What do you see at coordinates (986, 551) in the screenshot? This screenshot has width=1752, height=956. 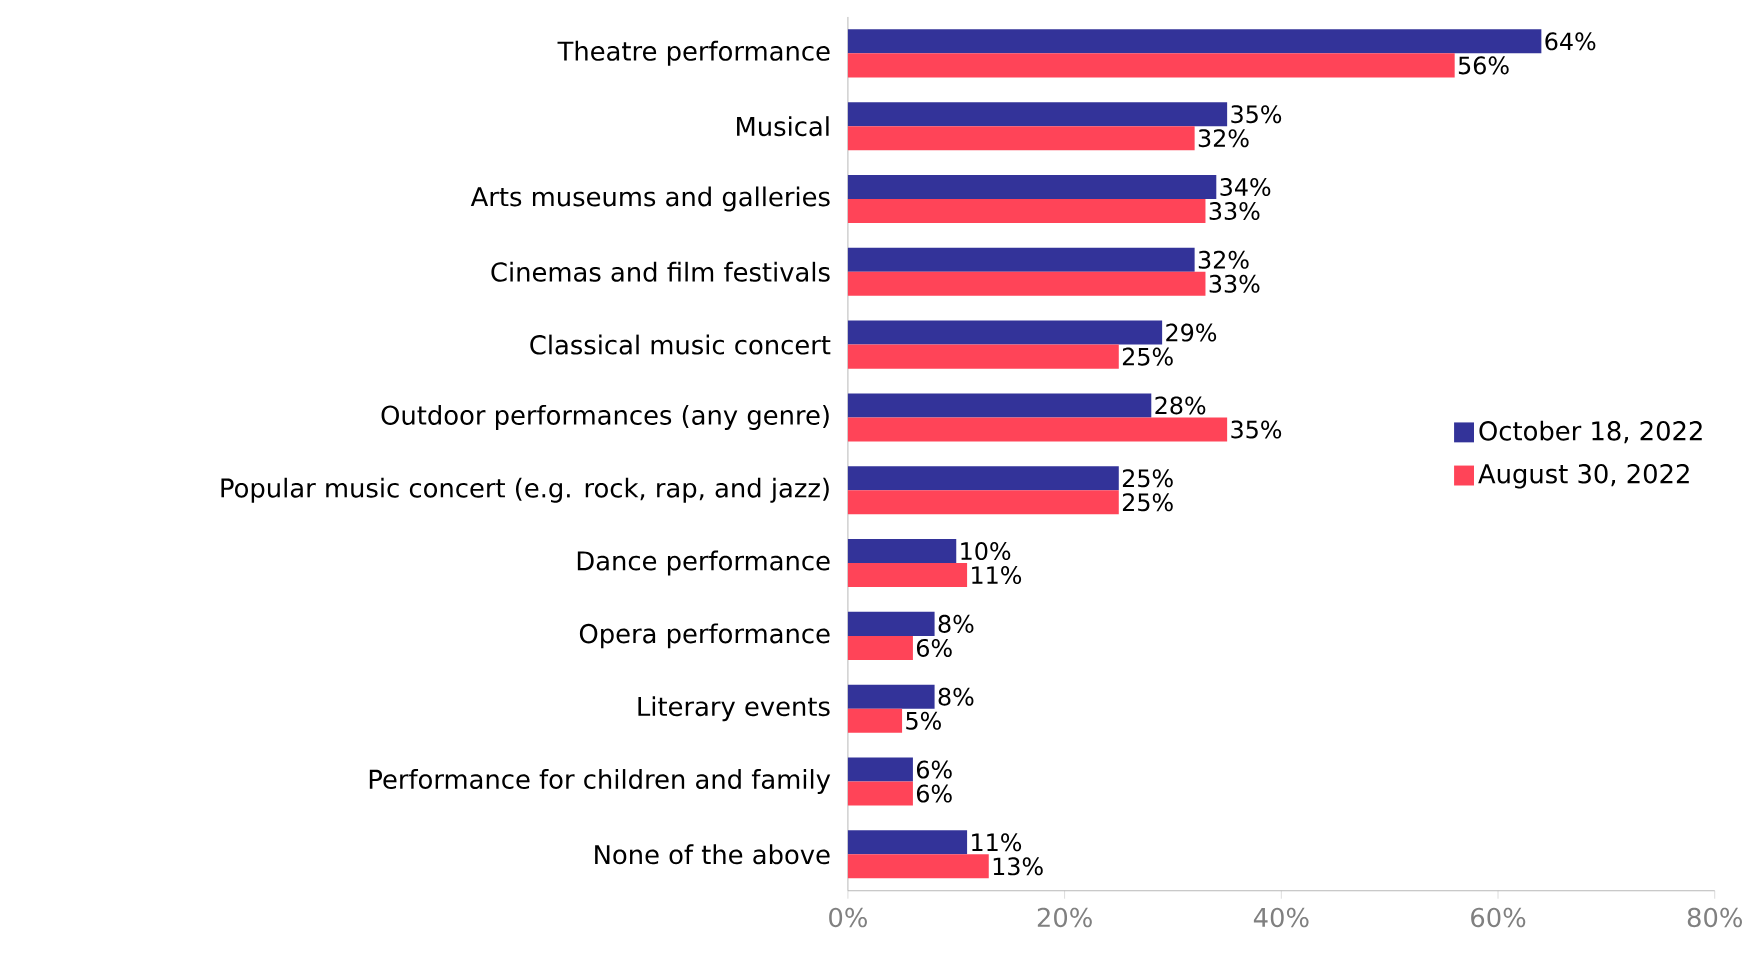 I see `data-label: 10%` at bounding box center [986, 551].